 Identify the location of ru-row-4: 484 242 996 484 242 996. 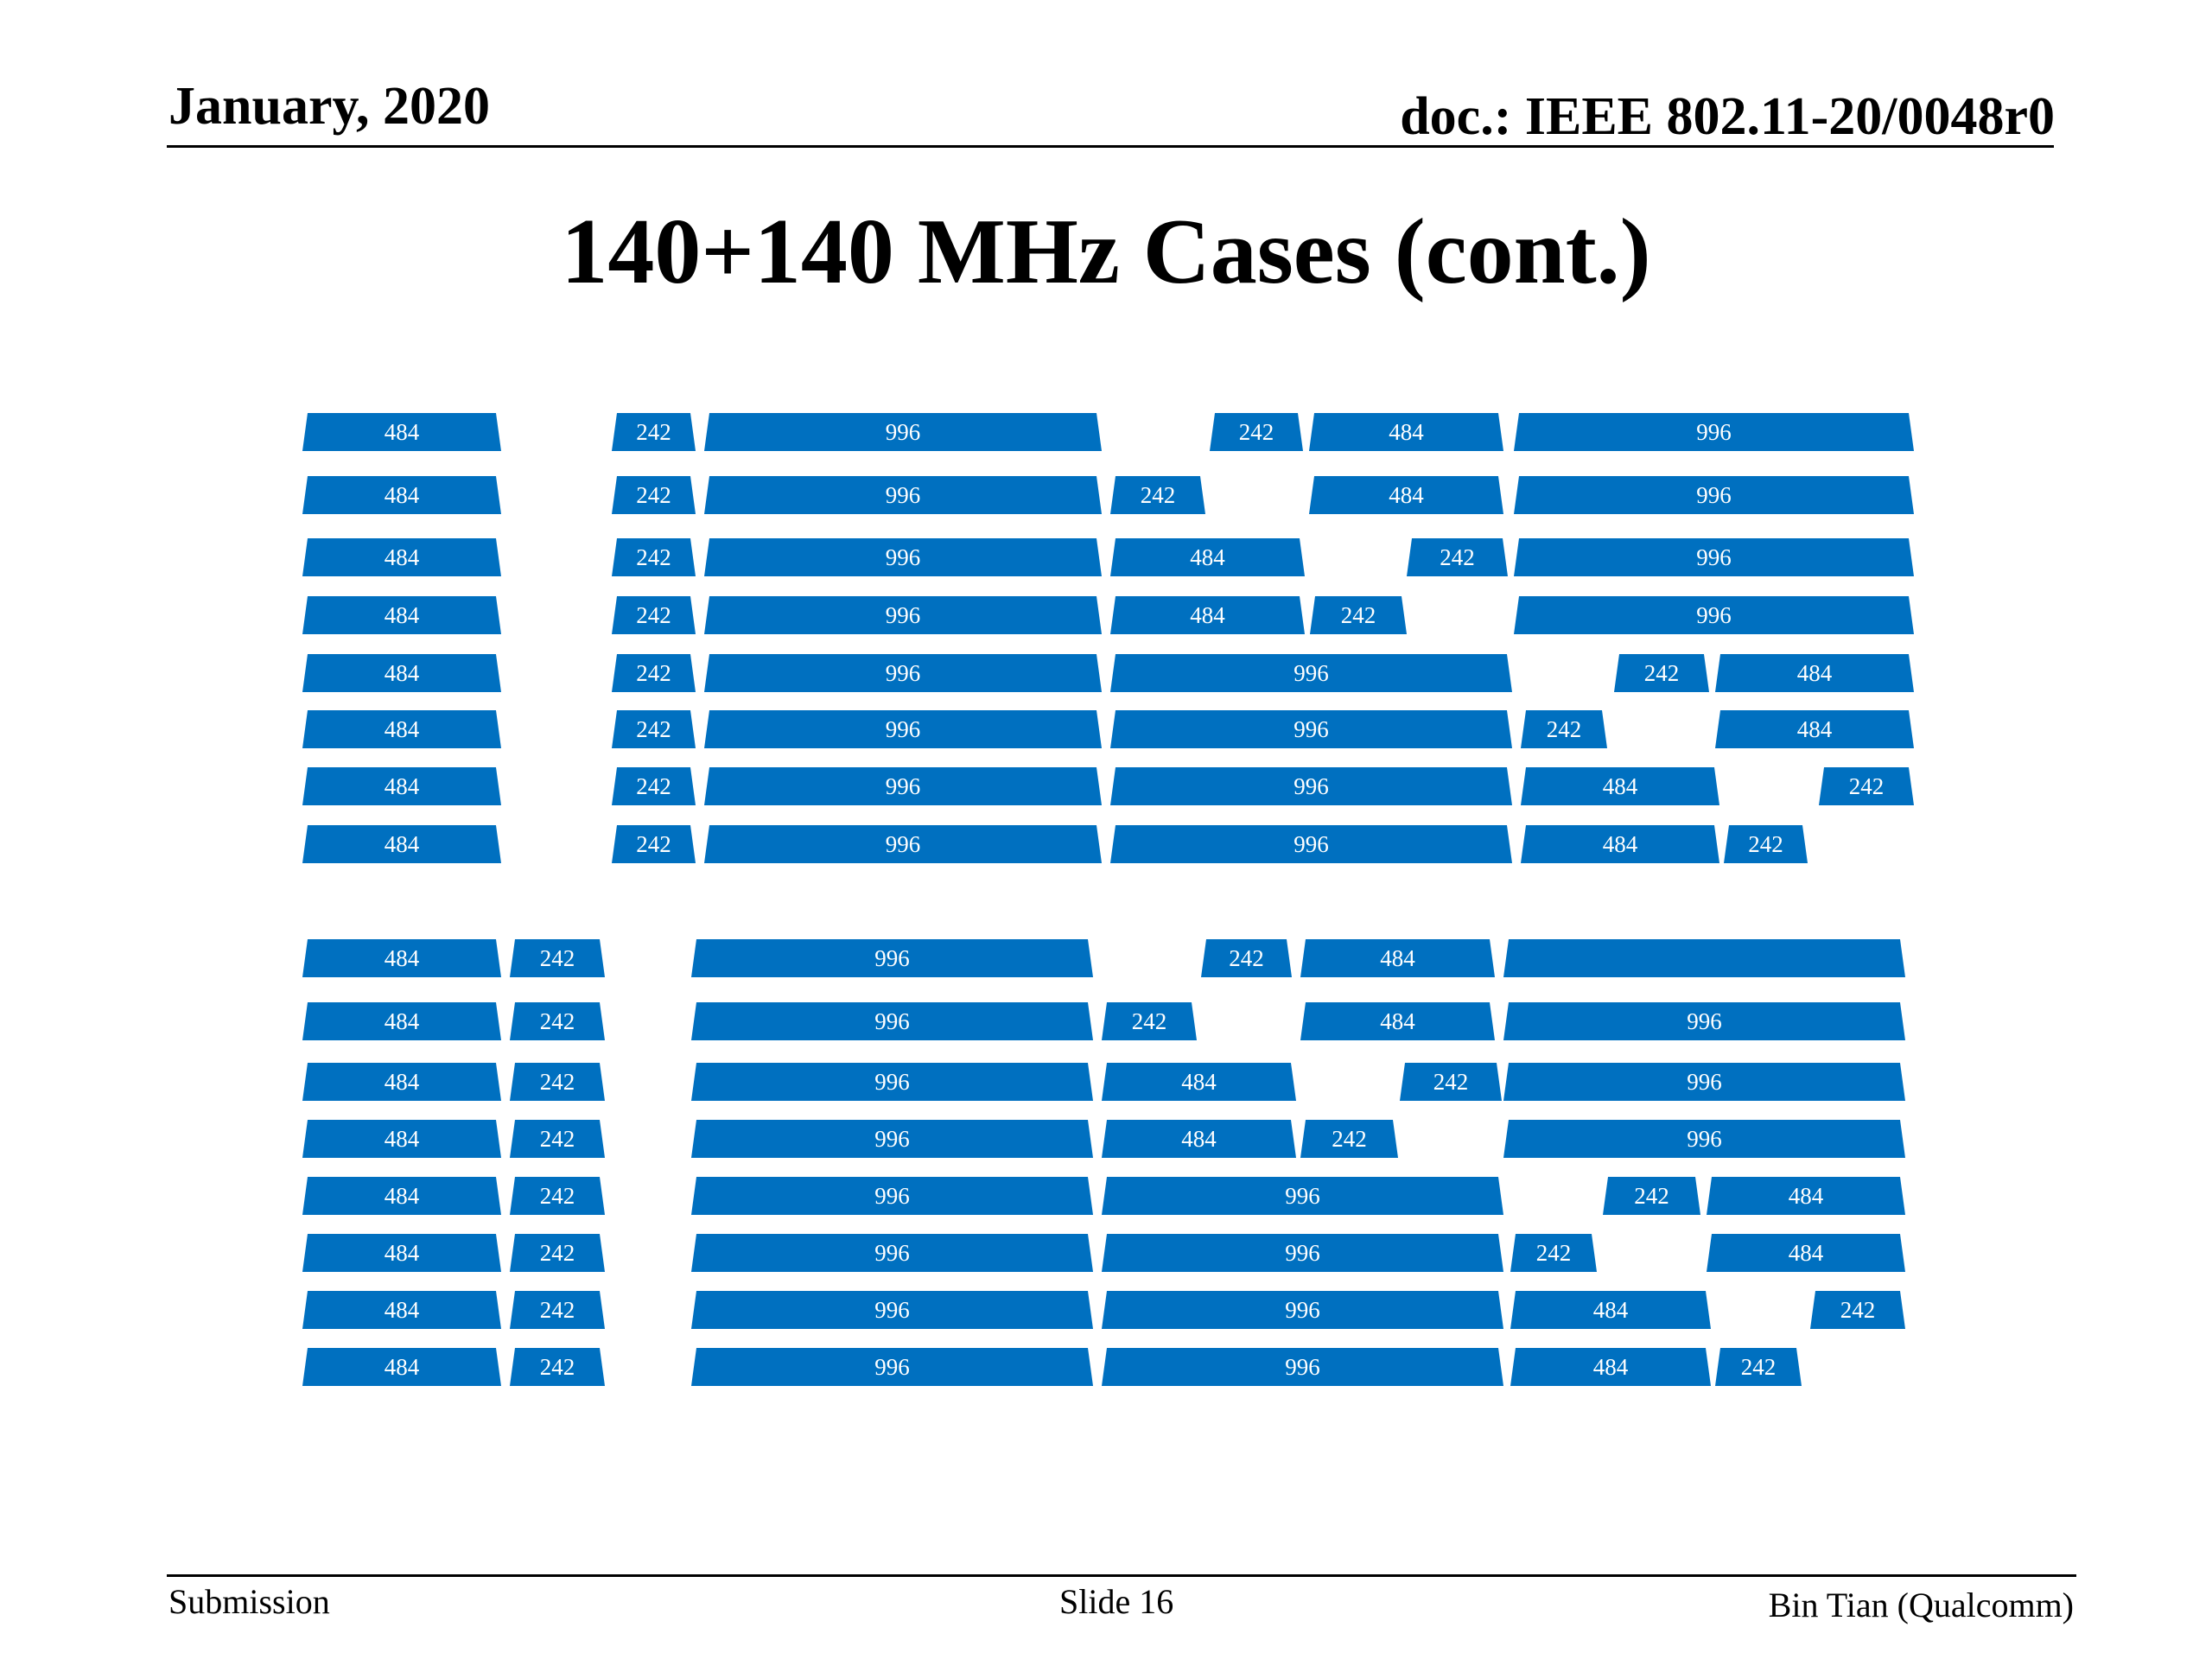
(1103, 1139).